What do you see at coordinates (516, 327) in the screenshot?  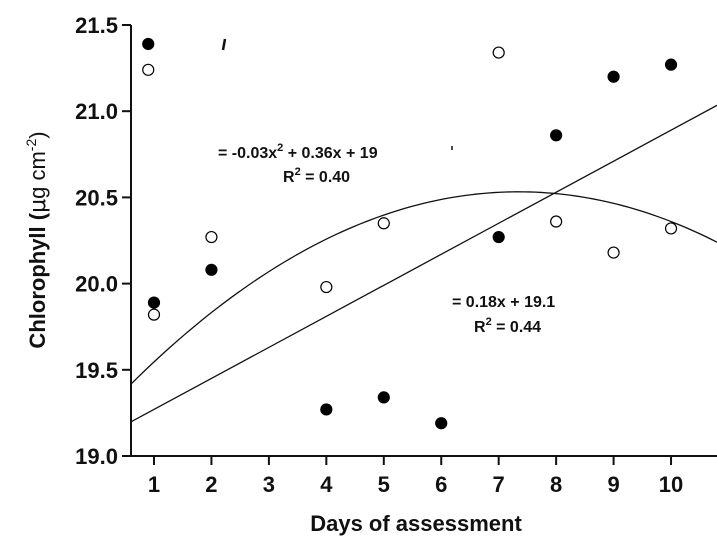 I see `linear-r2-value: = 0.44` at bounding box center [516, 327].